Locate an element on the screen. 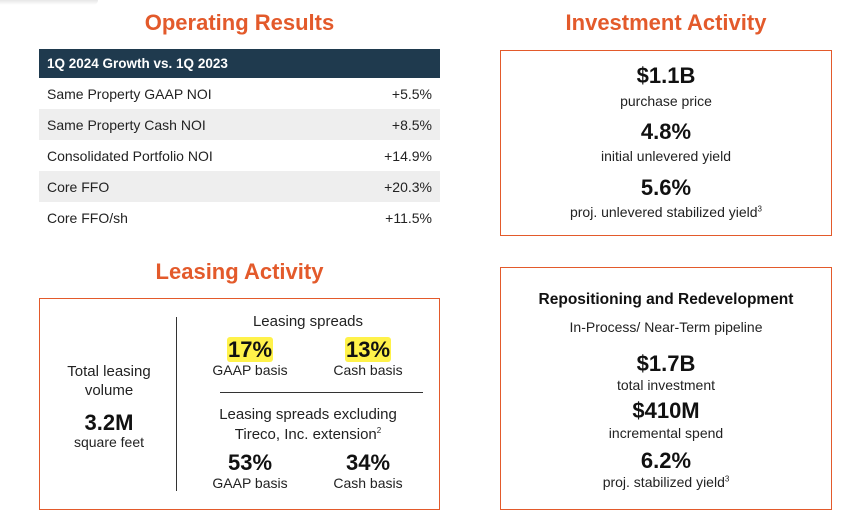 The height and width of the screenshot is (522, 849). investment-label-2: initial unlevered yield is located at coordinates (666, 156).